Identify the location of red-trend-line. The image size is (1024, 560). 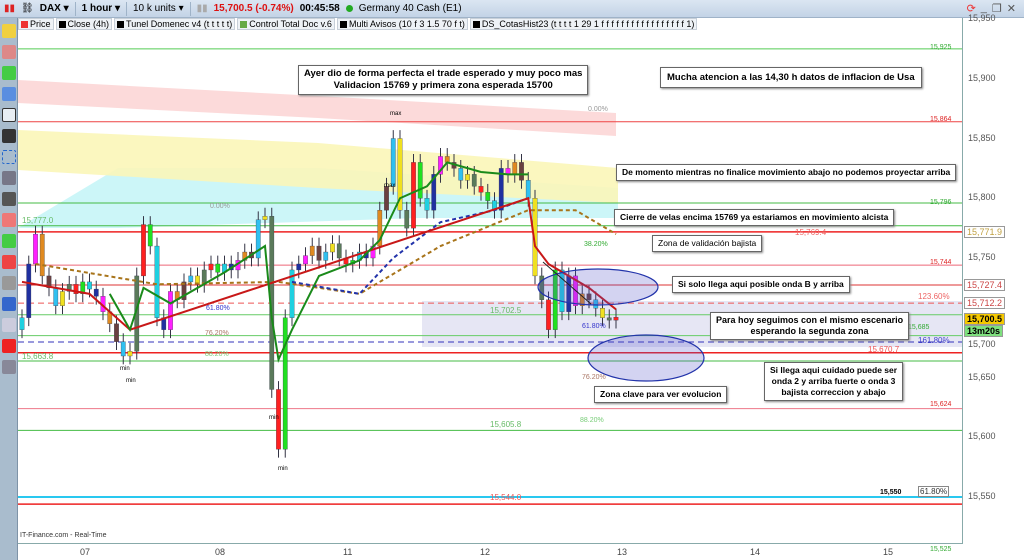
(319, 263).